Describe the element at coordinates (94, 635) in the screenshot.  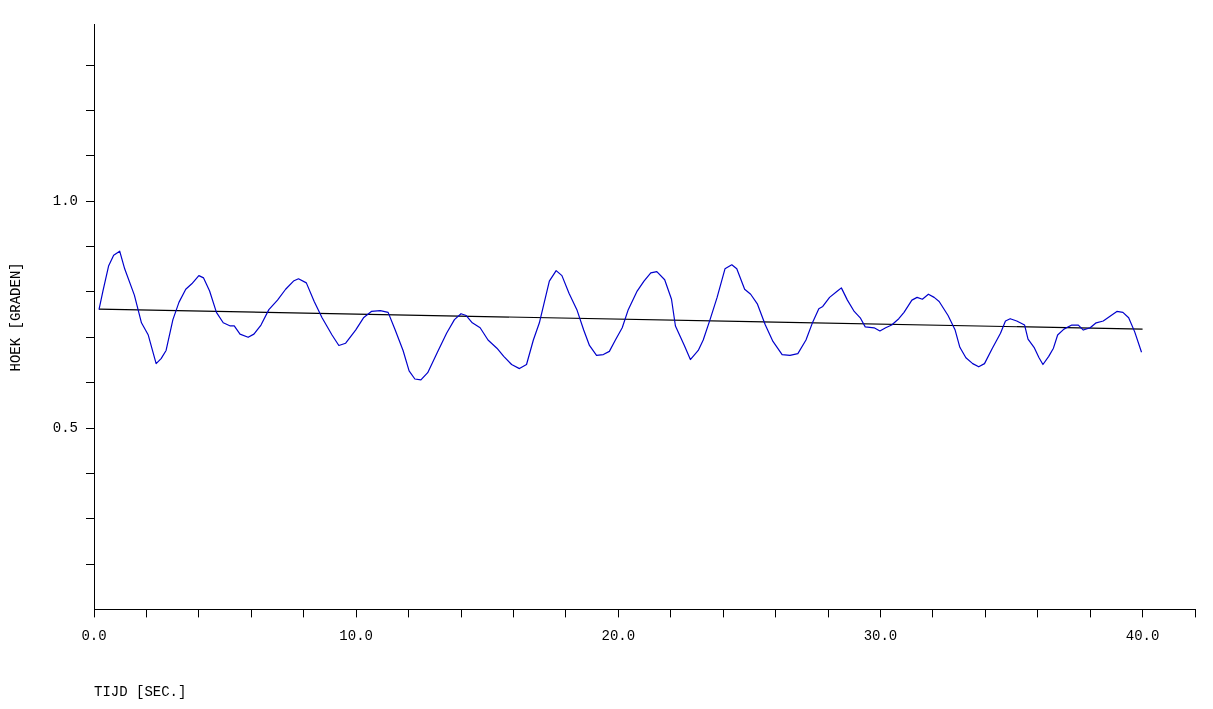
I see `x-tick-label: 0.0` at that location.